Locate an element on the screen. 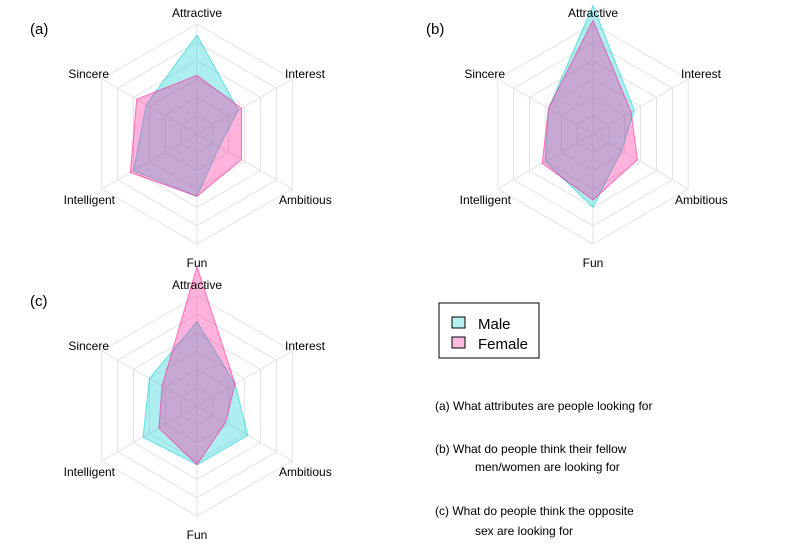  legend-swatch-female is located at coordinates (458, 342).